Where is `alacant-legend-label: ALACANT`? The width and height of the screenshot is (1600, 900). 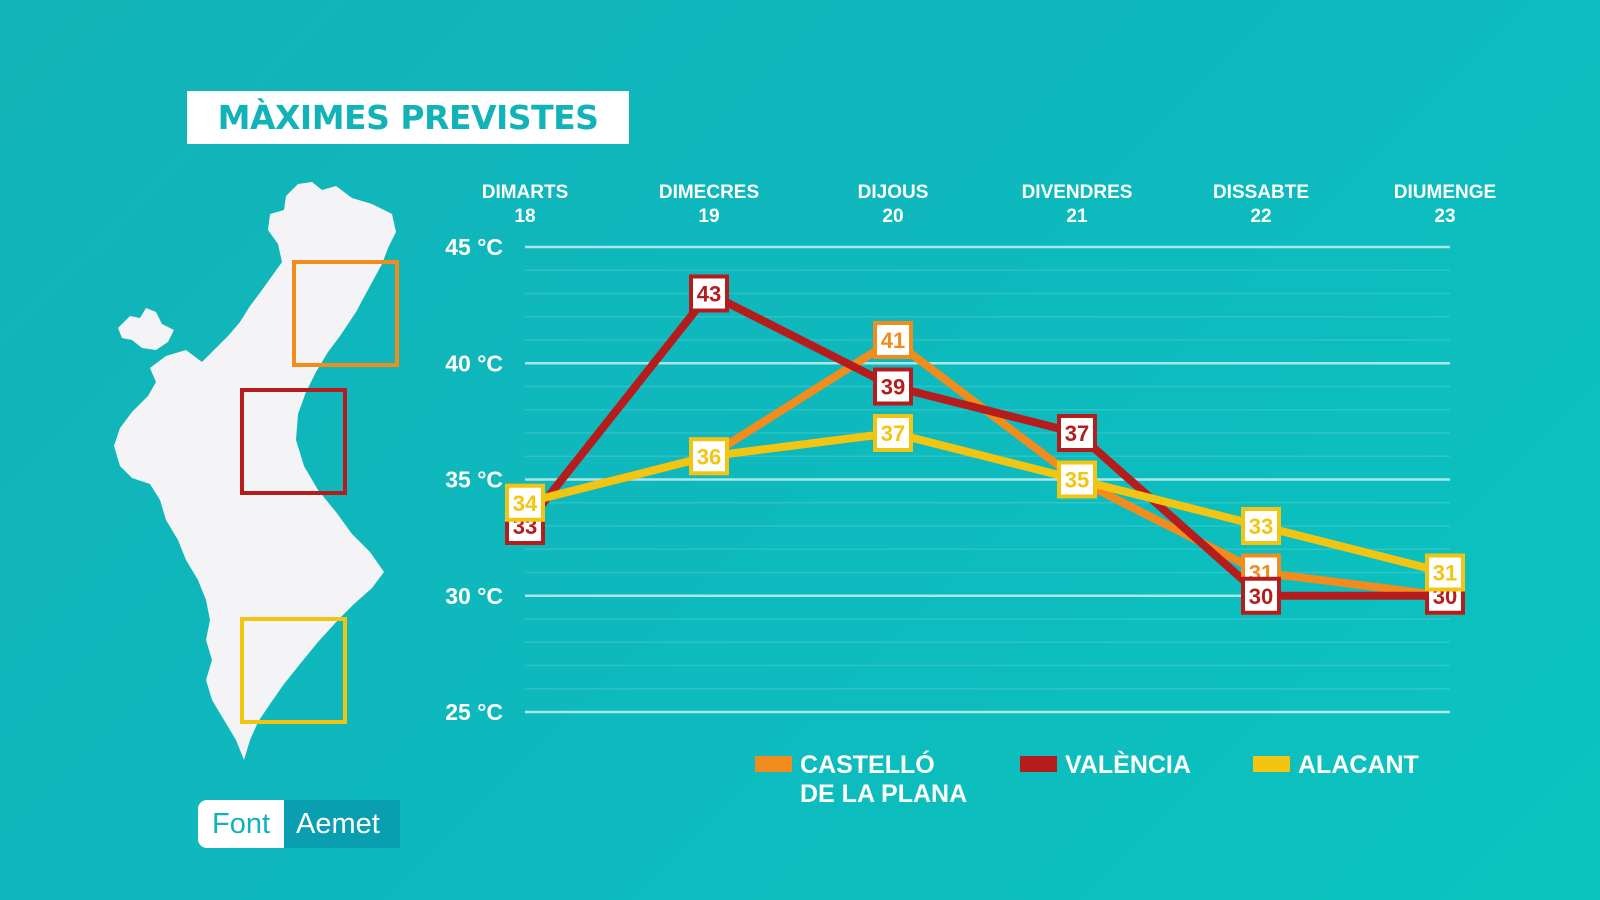 alacant-legend-label: ALACANT is located at coordinates (1358, 765).